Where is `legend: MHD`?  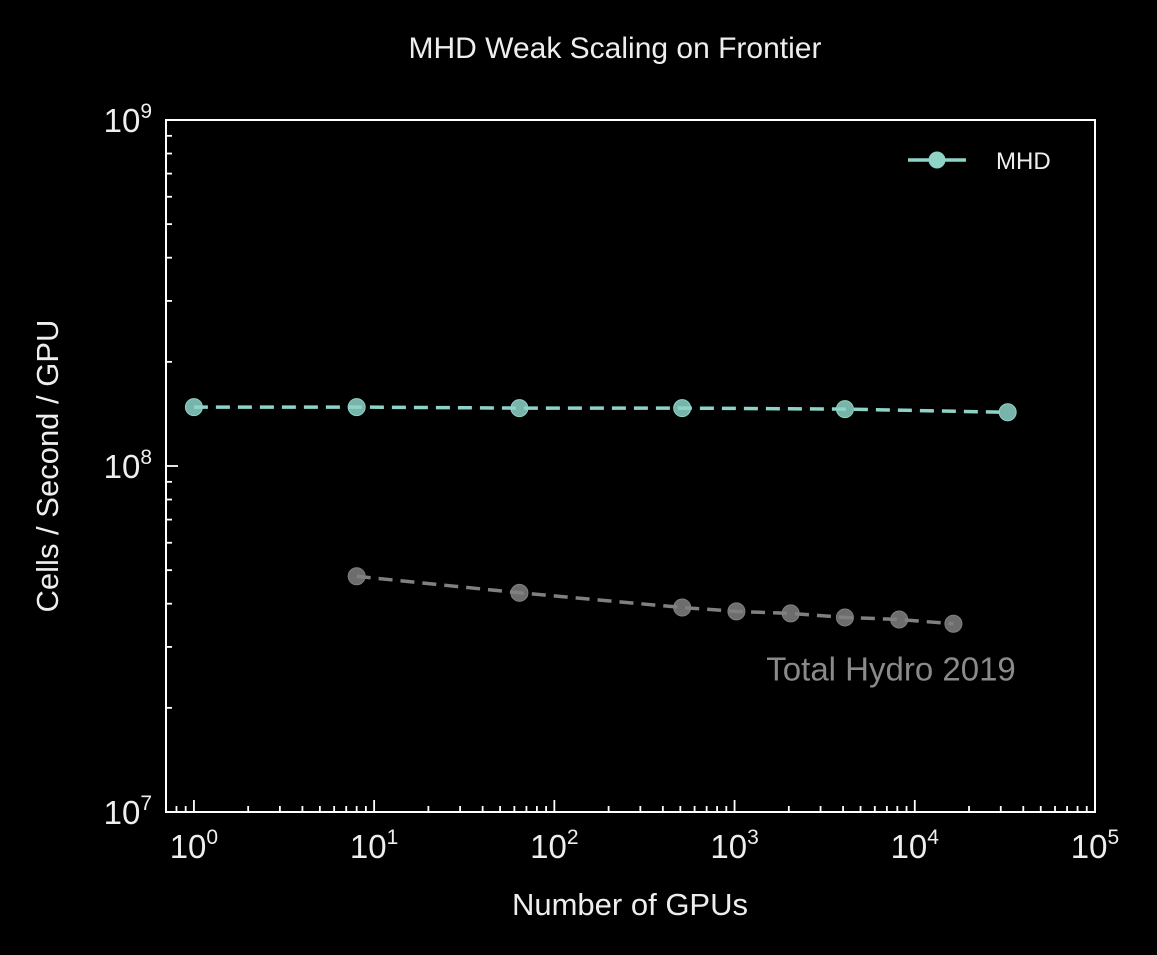
legend: MHD is located at coordinates (979, 161).